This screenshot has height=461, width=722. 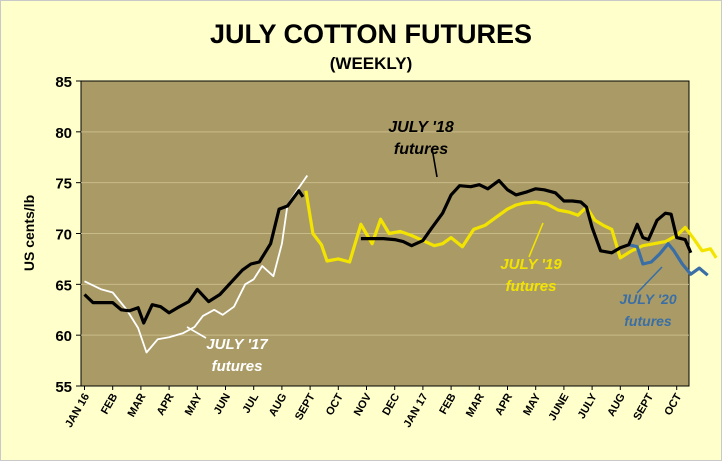 What do you see at coordinates (63, 285) in the screenshot?
I see `y-tick-label: 65` at bounding box center [63, 285].